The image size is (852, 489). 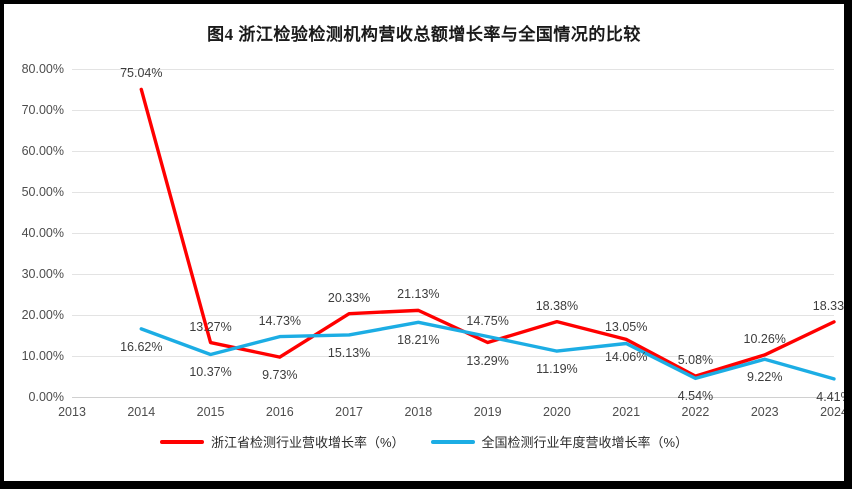 What do you see at coordinates (42, 315) in the screenshot?
I see `y-axis-tick-label: 20.00%` at bounding box center [42, 315].